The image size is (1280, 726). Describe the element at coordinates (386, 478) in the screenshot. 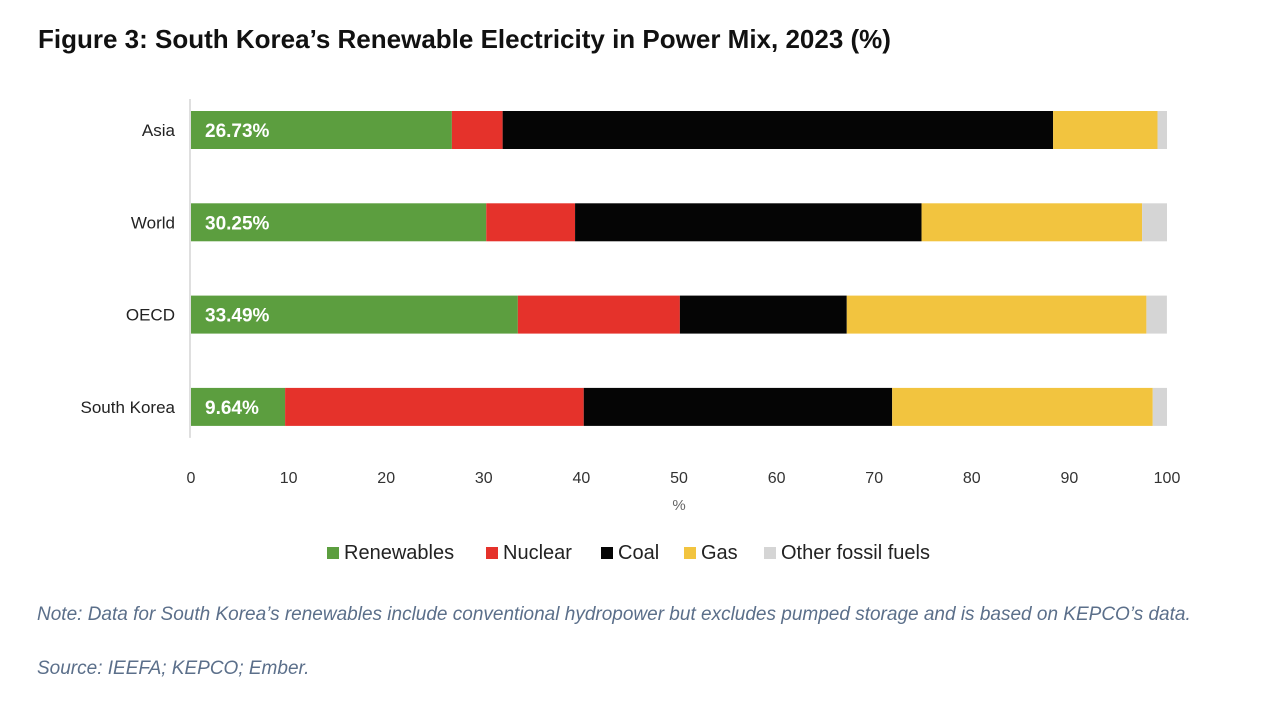

I see `x-tick-label-20: 20` at that location.